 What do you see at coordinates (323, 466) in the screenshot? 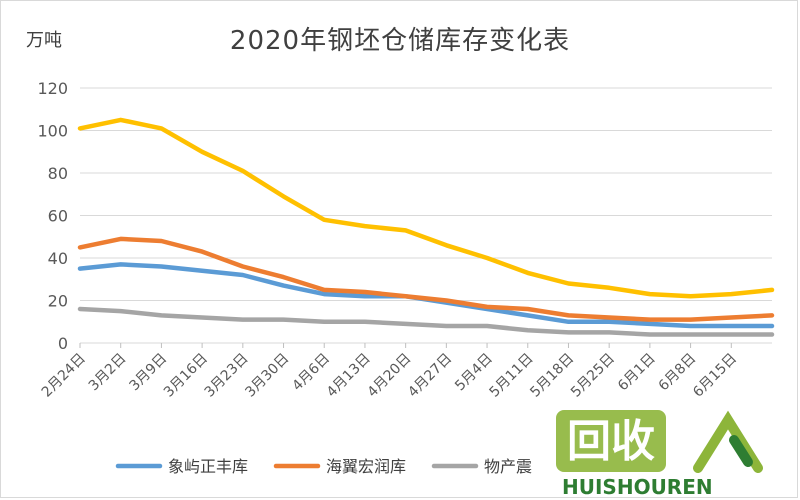
I see `legend: 象屿正丰库 海翼宏润库 物产震` at bounding box center [323, 466].